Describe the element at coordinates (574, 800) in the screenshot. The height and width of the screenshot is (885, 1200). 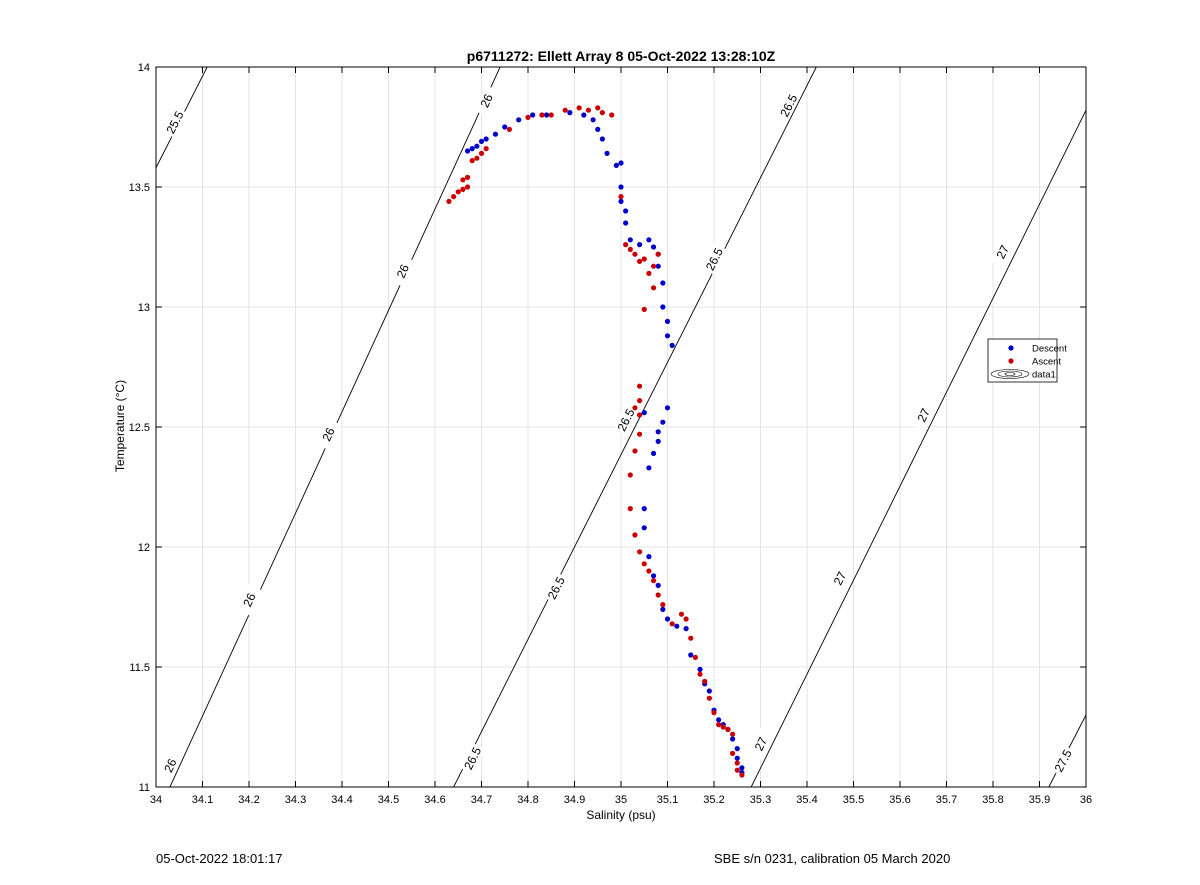
I see `x-tick-label: 34.9` at that location.